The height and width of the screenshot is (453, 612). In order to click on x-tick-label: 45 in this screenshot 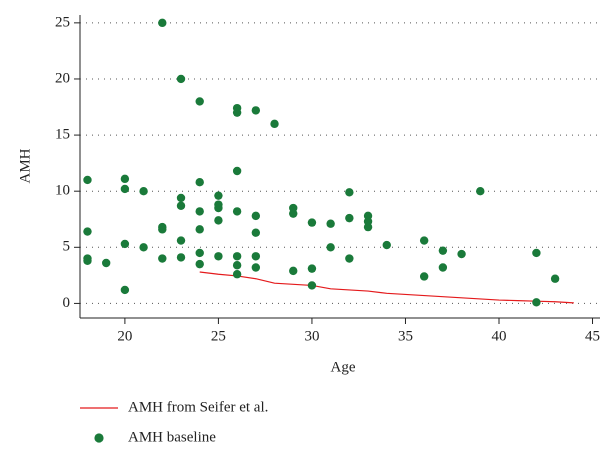, I will do `click(592, 336)`.